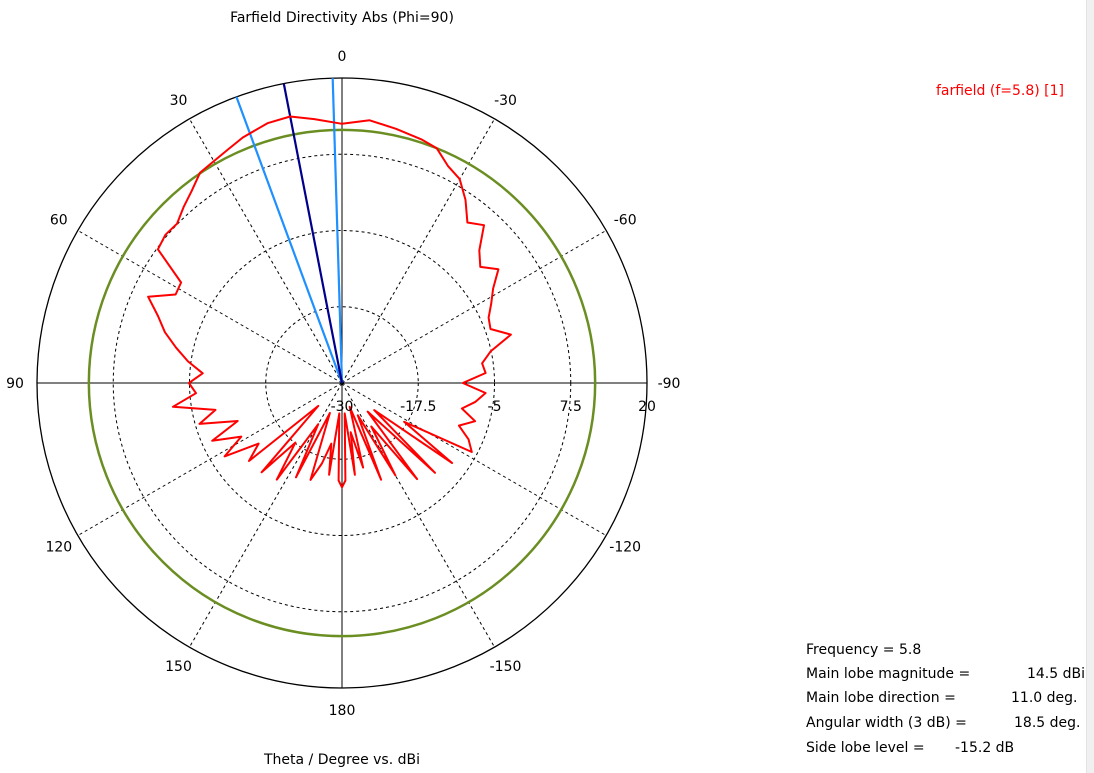 This screenshot has height=773, width=1094. I want to click on result-side-lobe-label: Side lobe level =, so click(865, 748).